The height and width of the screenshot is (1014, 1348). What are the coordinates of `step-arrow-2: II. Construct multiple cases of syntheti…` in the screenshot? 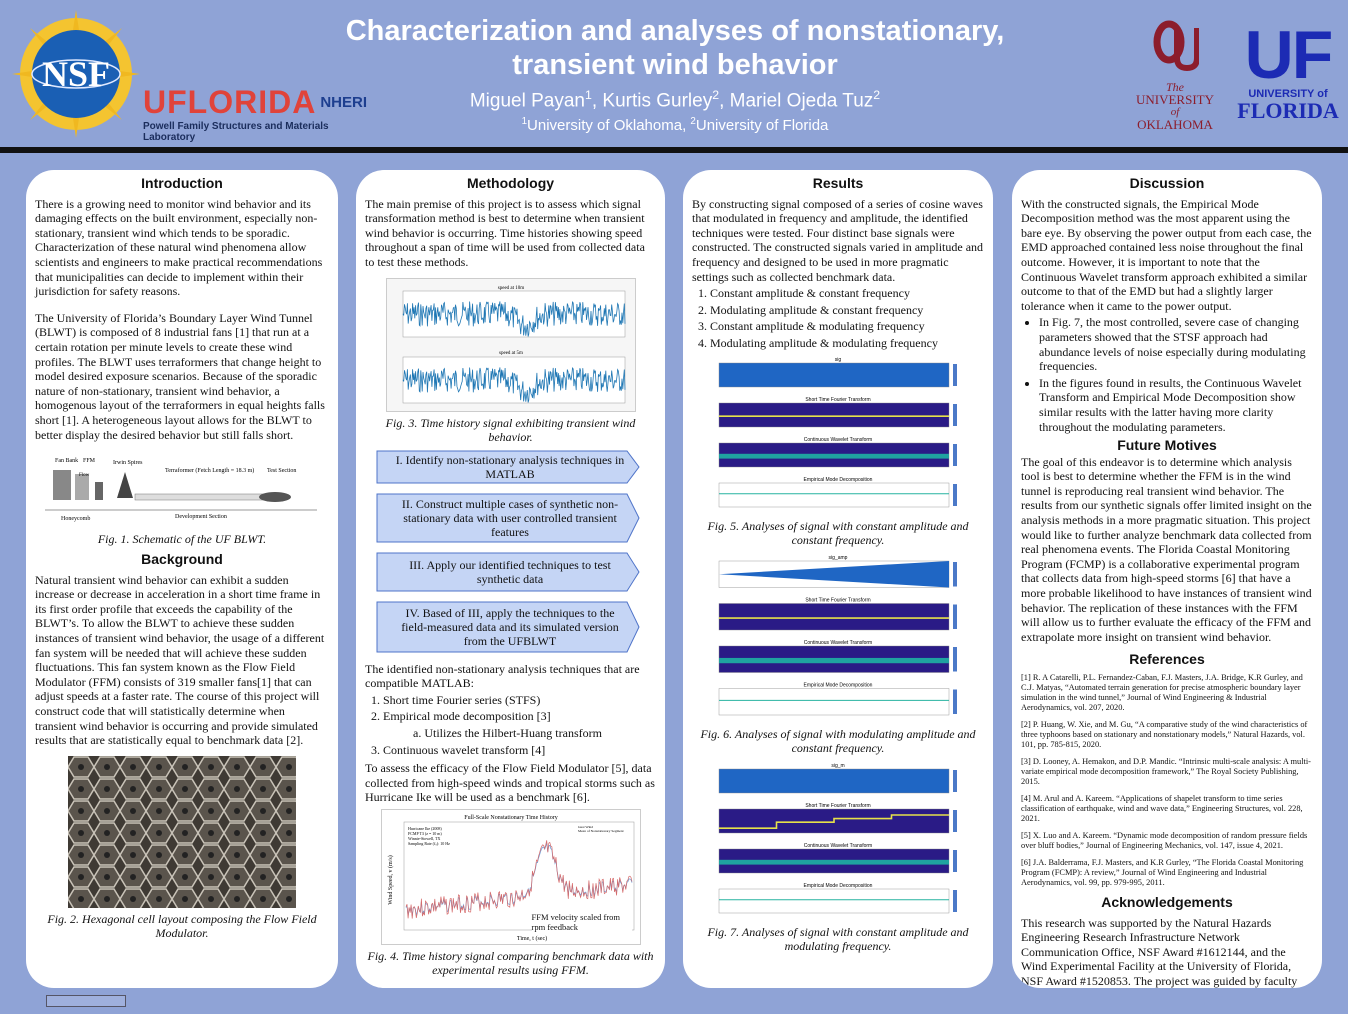 It's located at (510, 518).